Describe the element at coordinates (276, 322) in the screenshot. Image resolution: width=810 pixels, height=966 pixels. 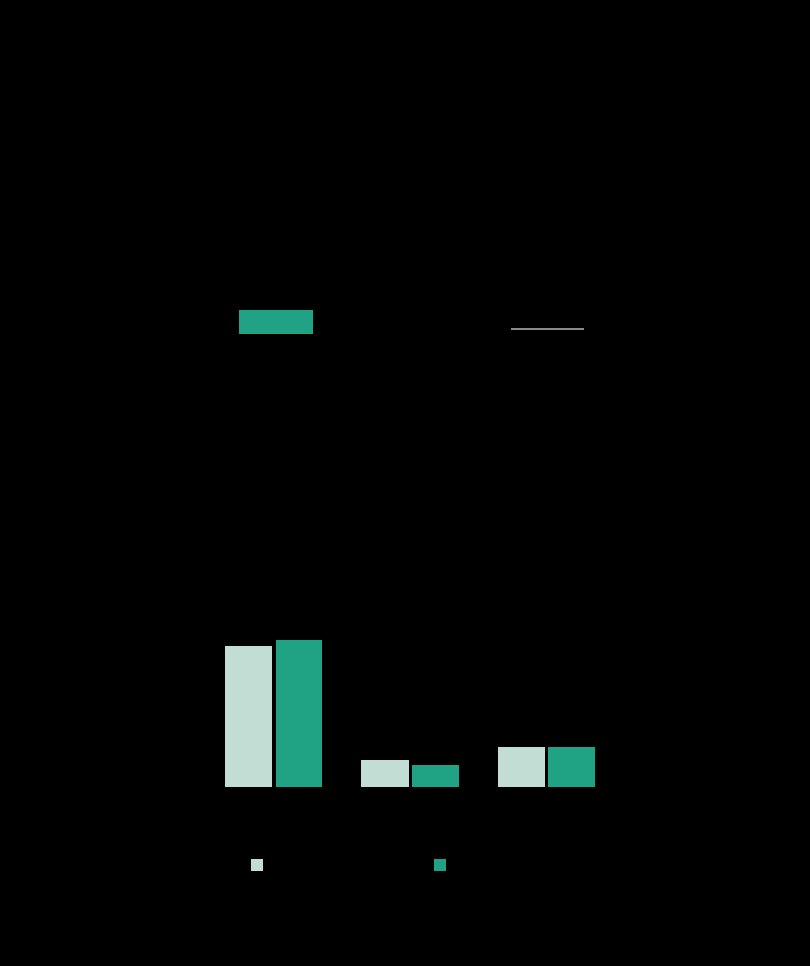
I see `chart-annotation-swatch` at that location.